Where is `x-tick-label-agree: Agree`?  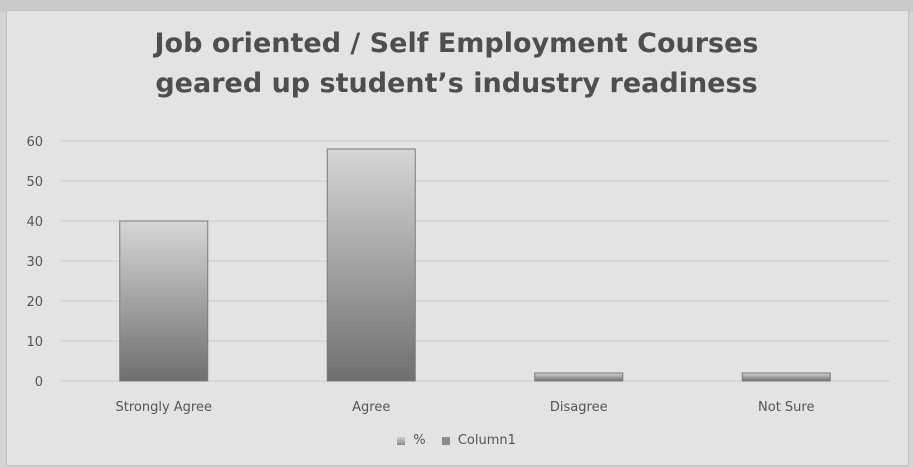 x-tick-label-agree: Agree is located at coordinates (371, 407).